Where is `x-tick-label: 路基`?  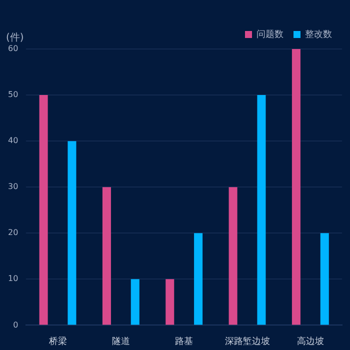 x-tick-label: 路基 is located at coordinates (184, 341).